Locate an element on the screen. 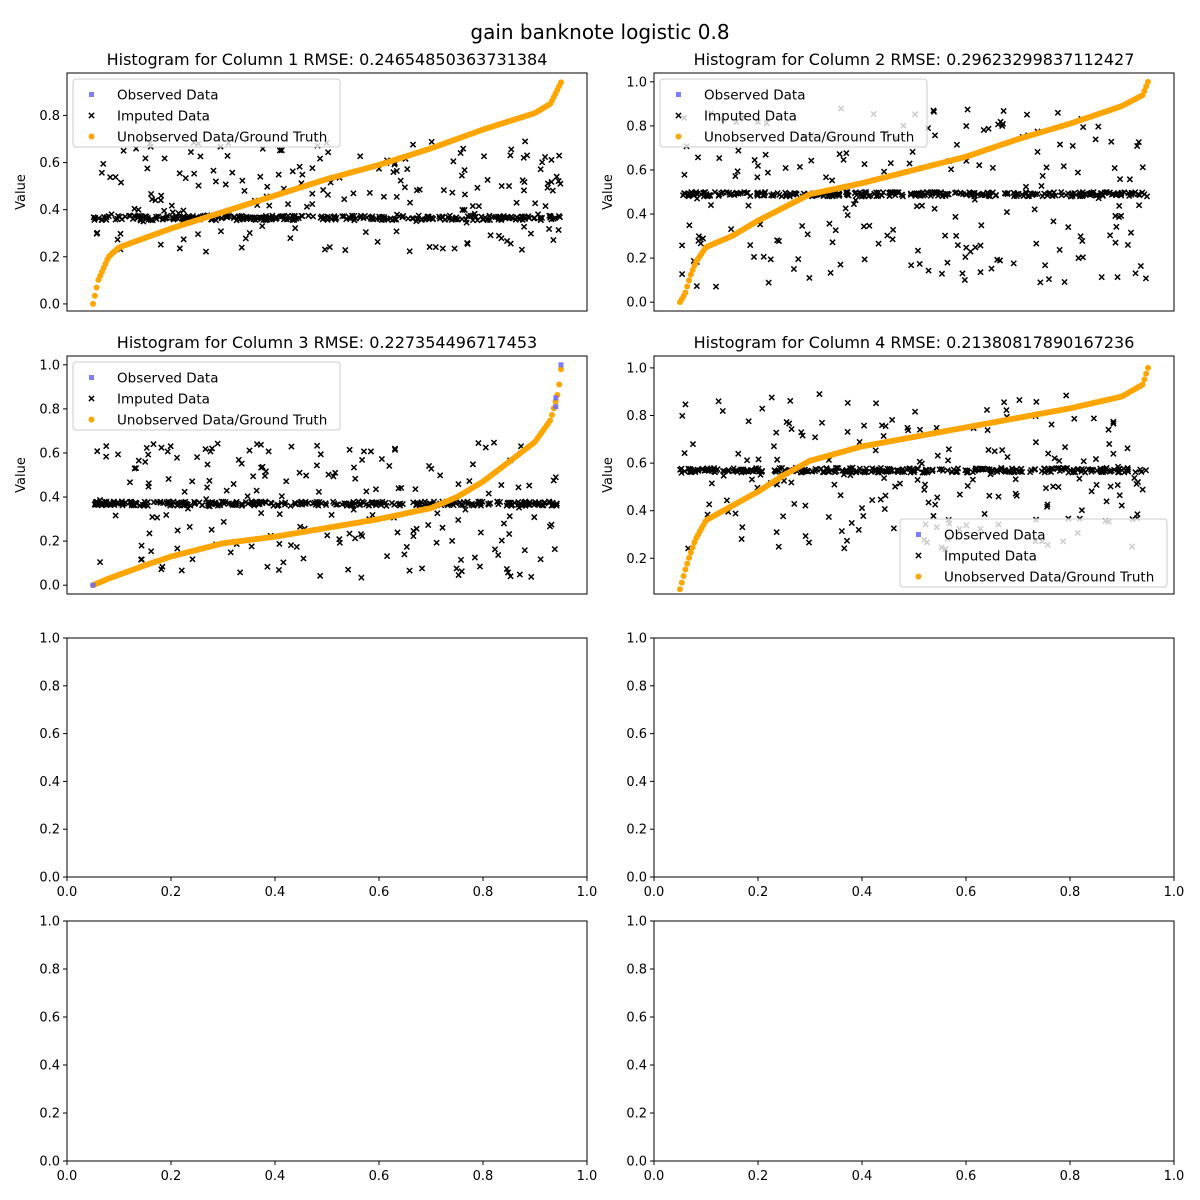 The height and width of the screenshot is (1200, 1200). x-tick-label: 0.2 is located at coordinates (171, 1176).